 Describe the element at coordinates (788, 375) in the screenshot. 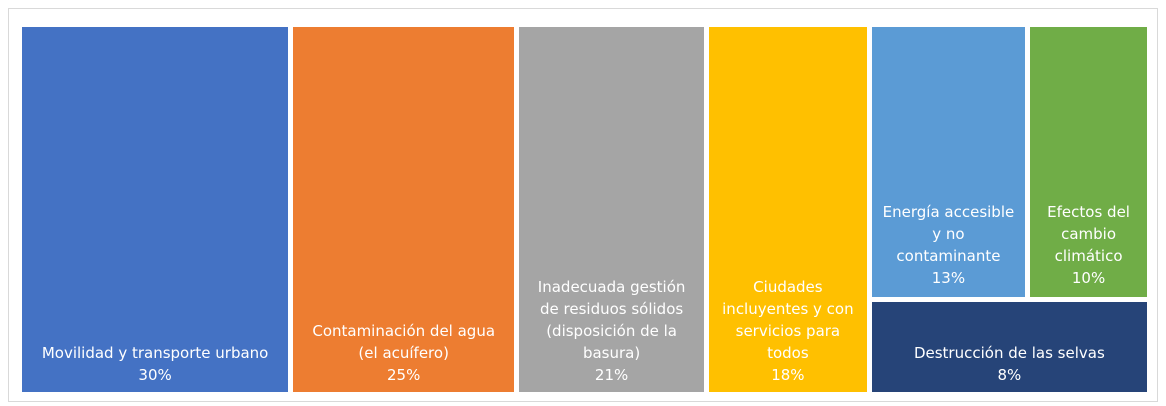

I see `tile-value-label: 18%` at that location.